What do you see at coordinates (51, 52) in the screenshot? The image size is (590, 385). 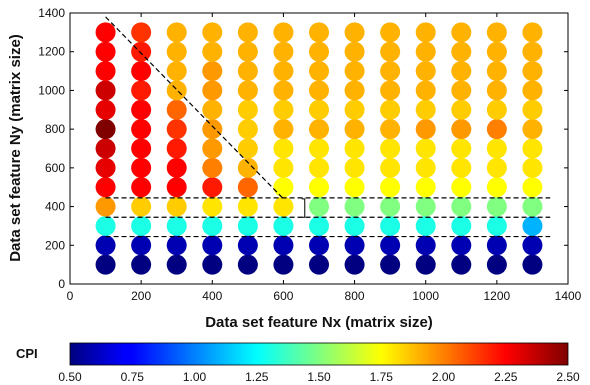 I see `y-tick-label: 1200` at bounding box center [51, 52].